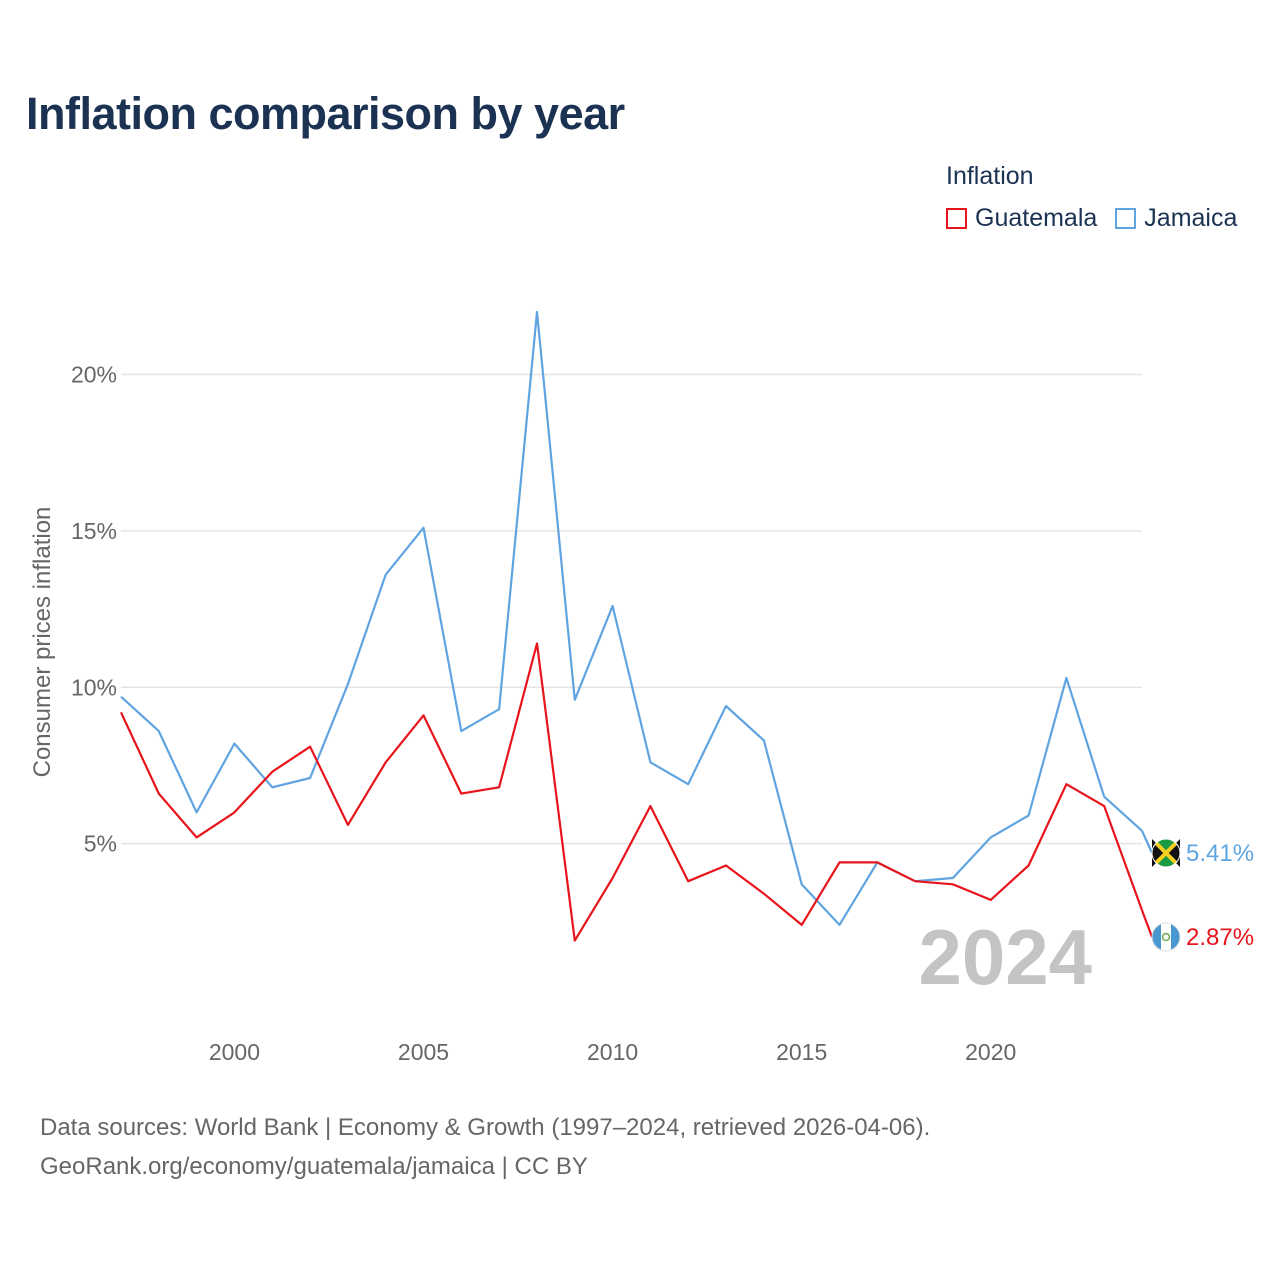 The height and width of the screenshot is (1280, 1280). Describe the element at coordinates (42, 642) in the screenshot. I see `y-axis-label: Consumer prices inflation` at that location.